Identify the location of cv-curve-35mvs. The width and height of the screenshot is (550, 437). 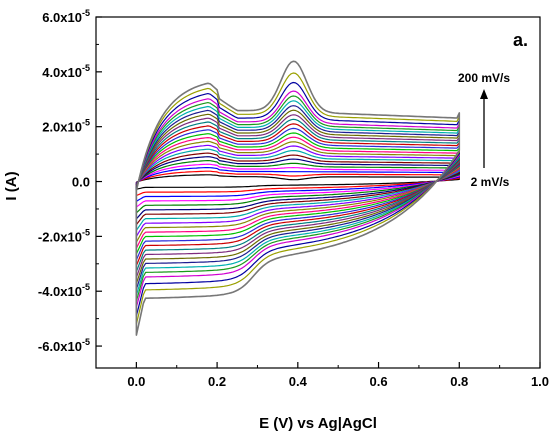
(297, 189).